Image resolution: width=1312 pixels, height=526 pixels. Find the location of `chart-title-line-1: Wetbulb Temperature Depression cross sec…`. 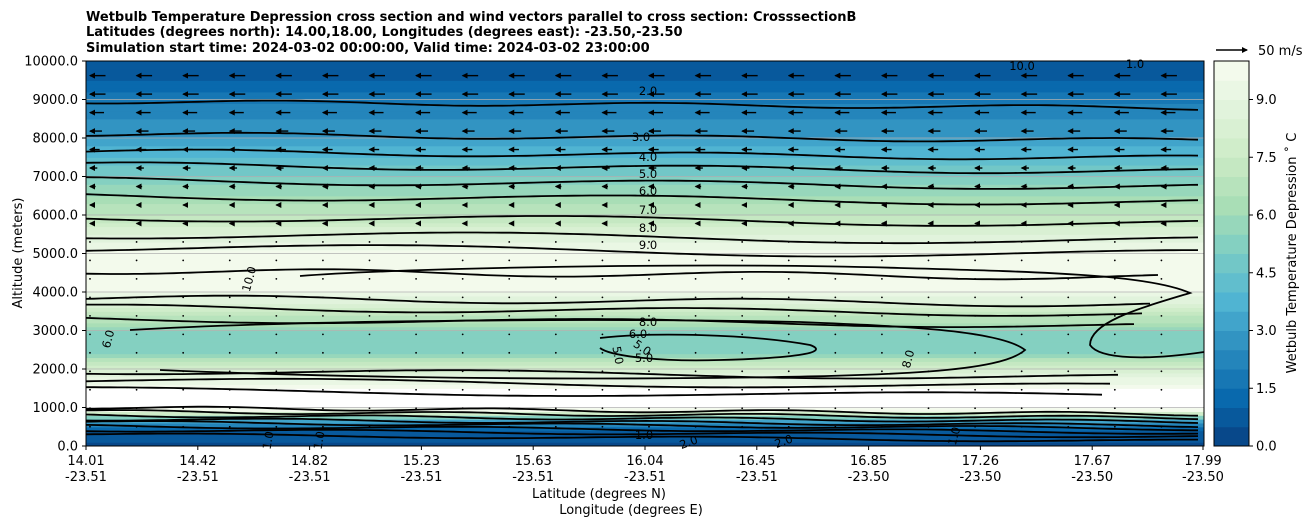

chart-title-line-1: Wetbulb Temperature Depression cross sec… is located at coordinates (471, 17).